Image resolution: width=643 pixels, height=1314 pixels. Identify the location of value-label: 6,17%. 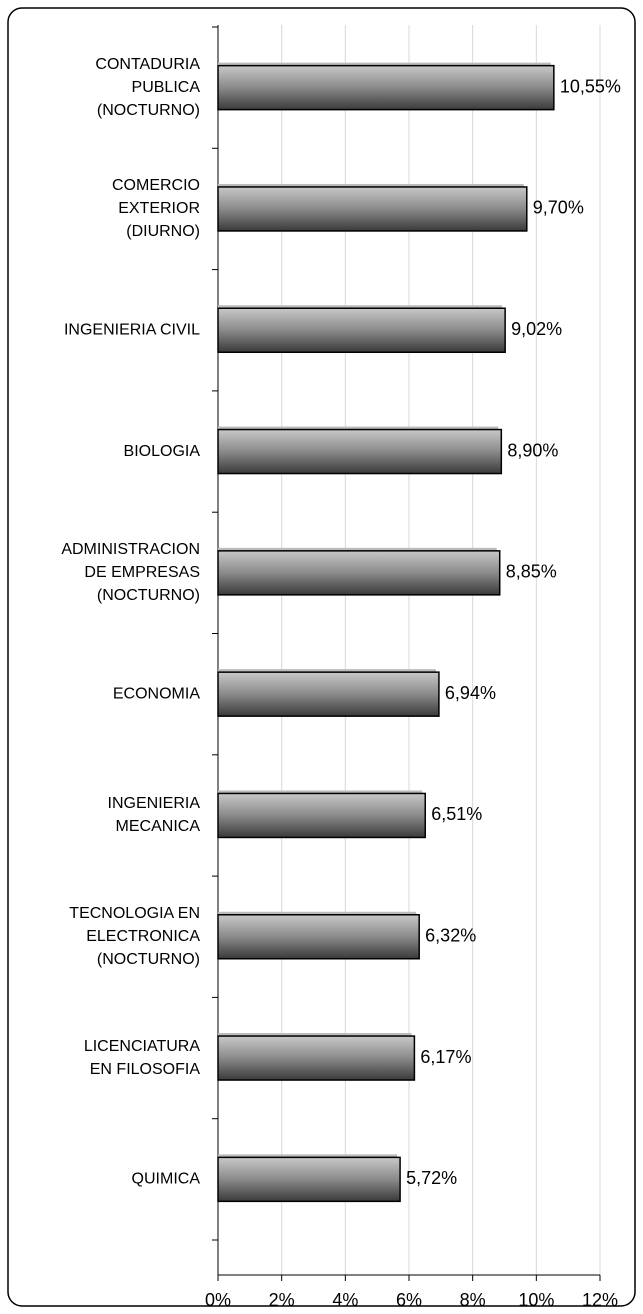
(445, 1057).